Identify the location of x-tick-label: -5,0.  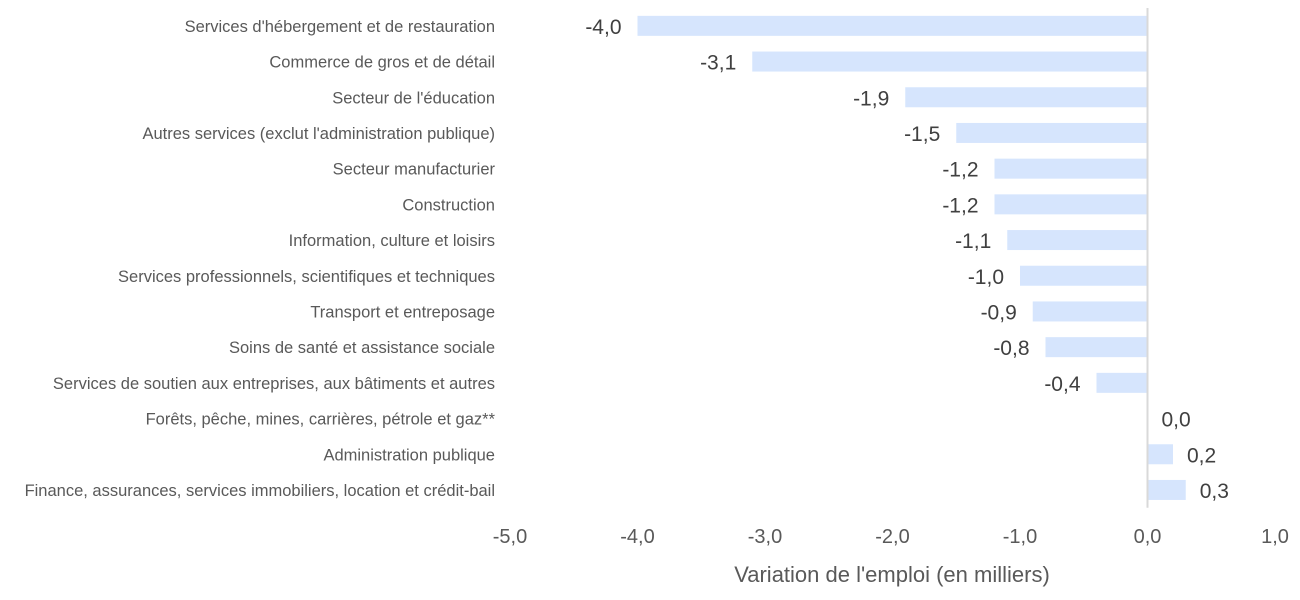
(510, 537).